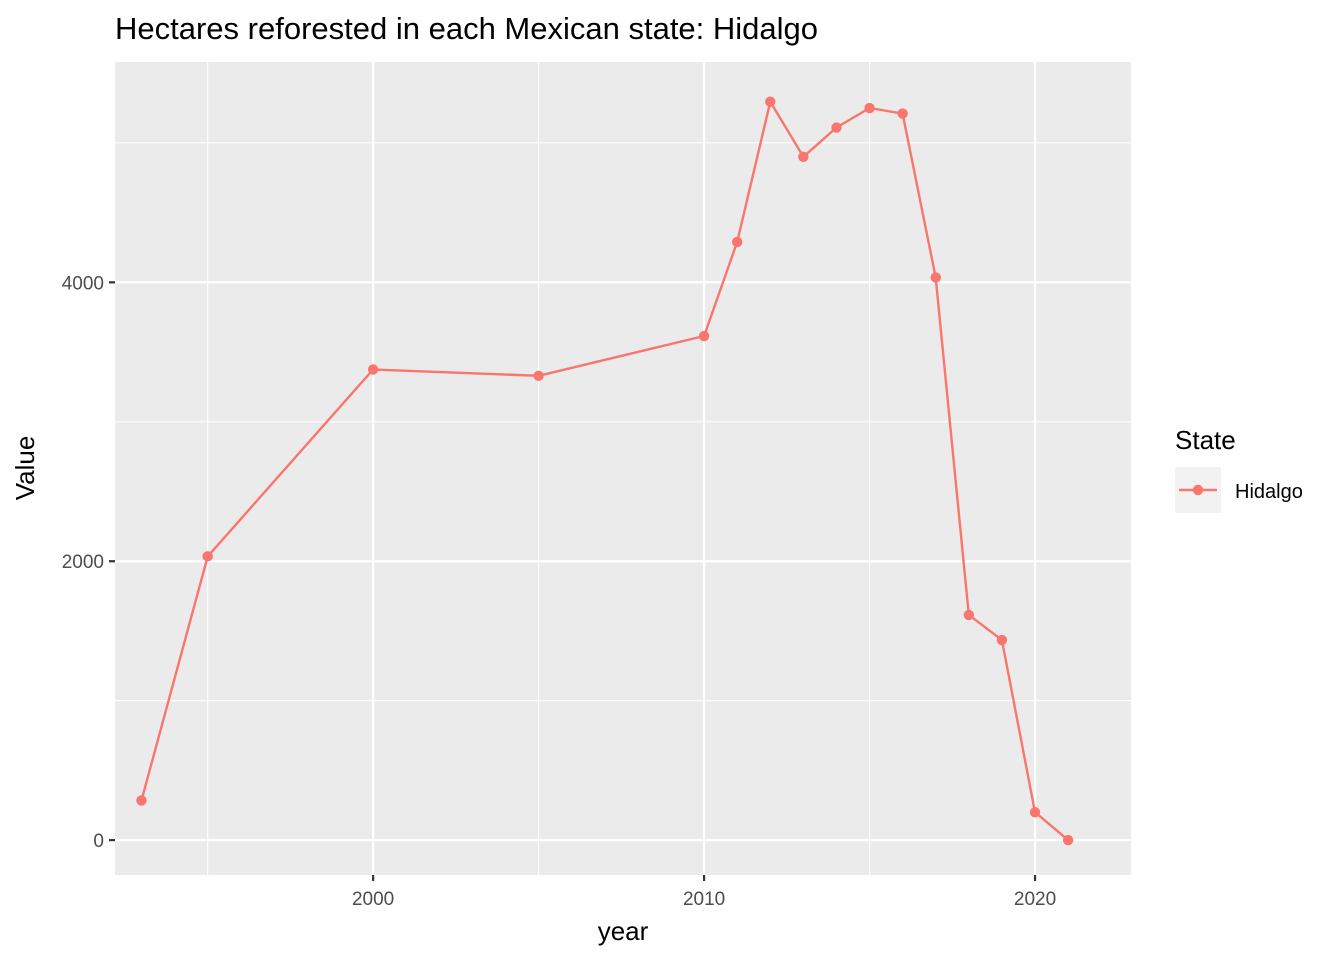  I want to click on legend: State Hidalgo, so click(1239, 469).